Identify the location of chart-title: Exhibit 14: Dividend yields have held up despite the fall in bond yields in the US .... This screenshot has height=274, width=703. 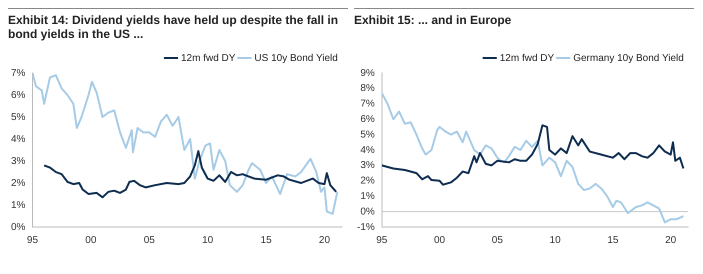
(174, 28).